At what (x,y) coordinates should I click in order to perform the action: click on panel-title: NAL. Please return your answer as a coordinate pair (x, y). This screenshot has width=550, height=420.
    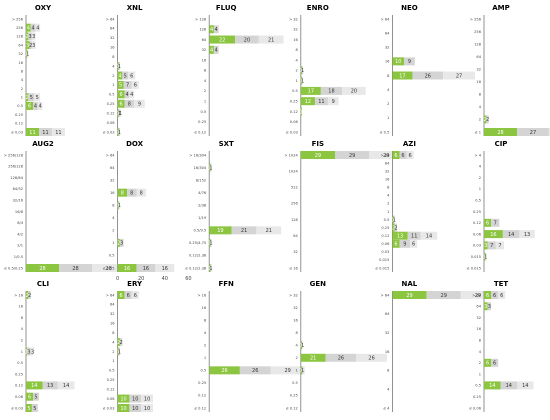
    Looking at the image, I should click on (410, 284).